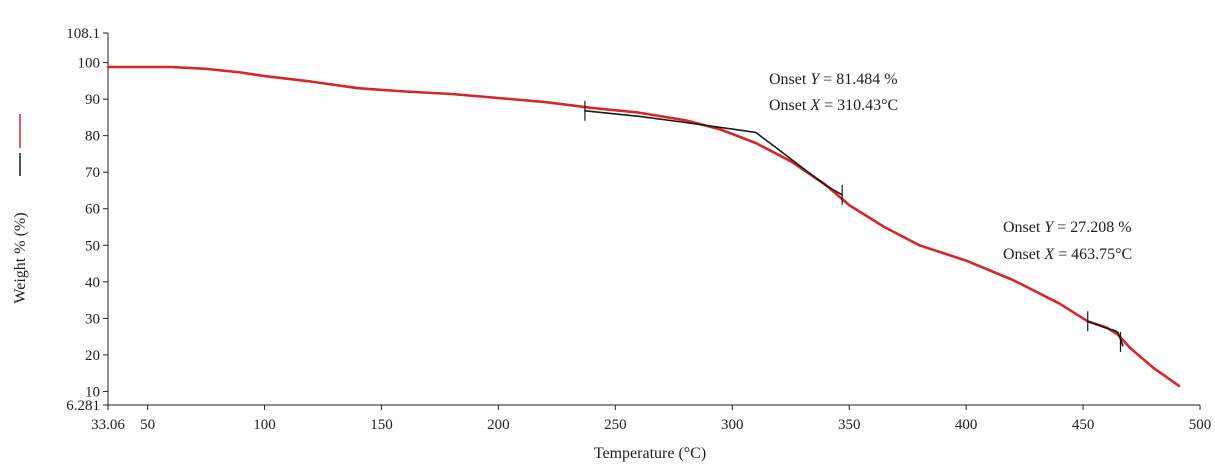  I want to click on annotation-2-onset-y: Onset Y = 27.208 %, so click(1067, 227).